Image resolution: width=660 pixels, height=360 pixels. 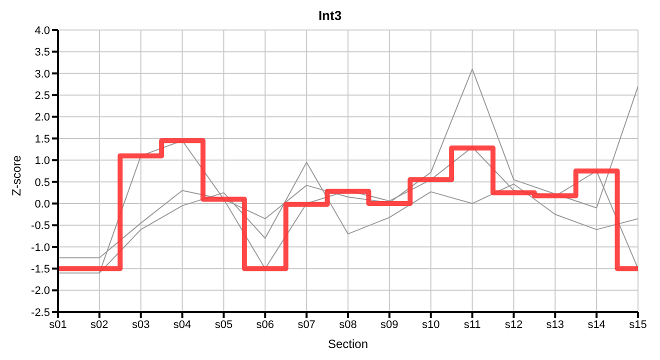 What do you see at coordinates (307, 324) in the screenshot?
I see `x-tick-label: s07` at bounding box center [307, 324].